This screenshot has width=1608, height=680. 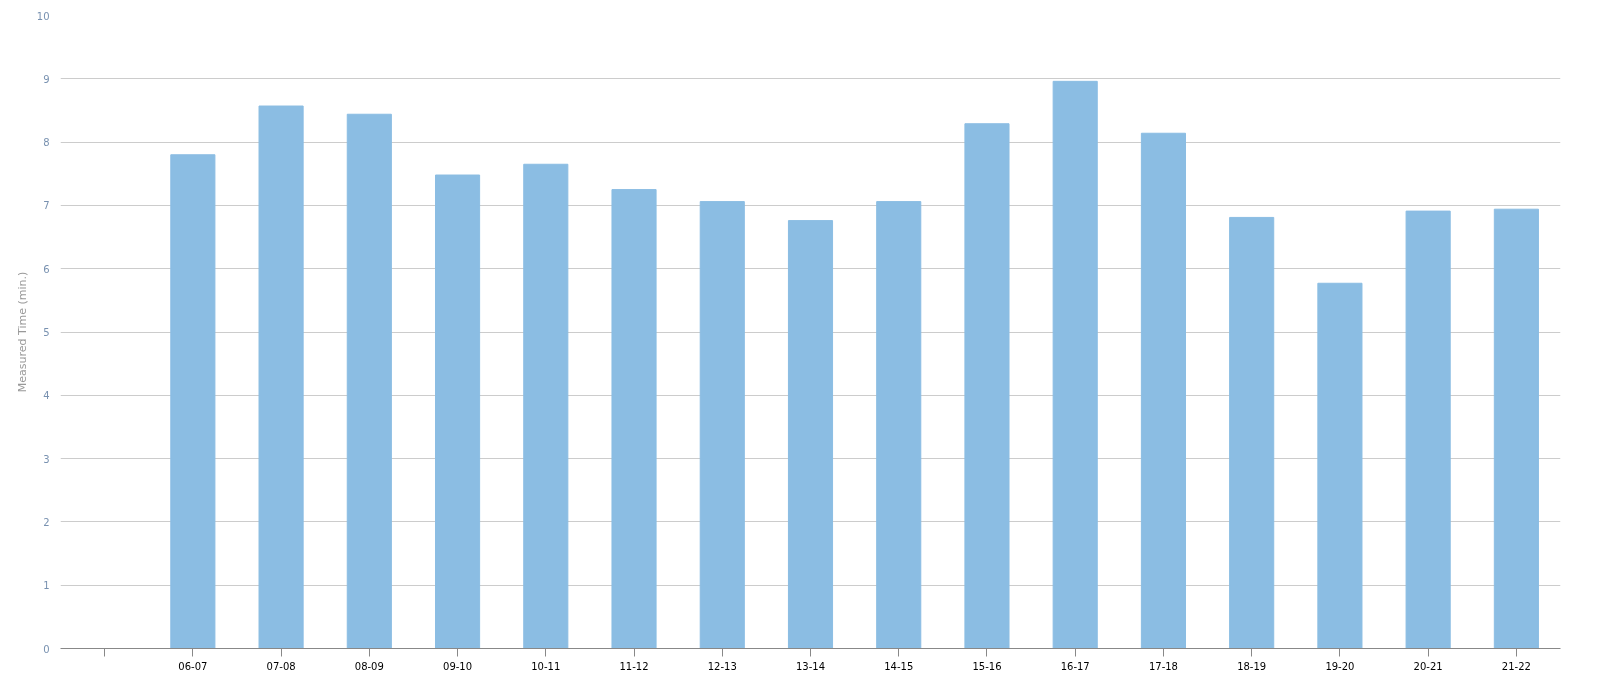 What do you see at coordinates (46, 586) in the screenshot?
I see `y-tick-label: 1` at bounding box center [46, 586].